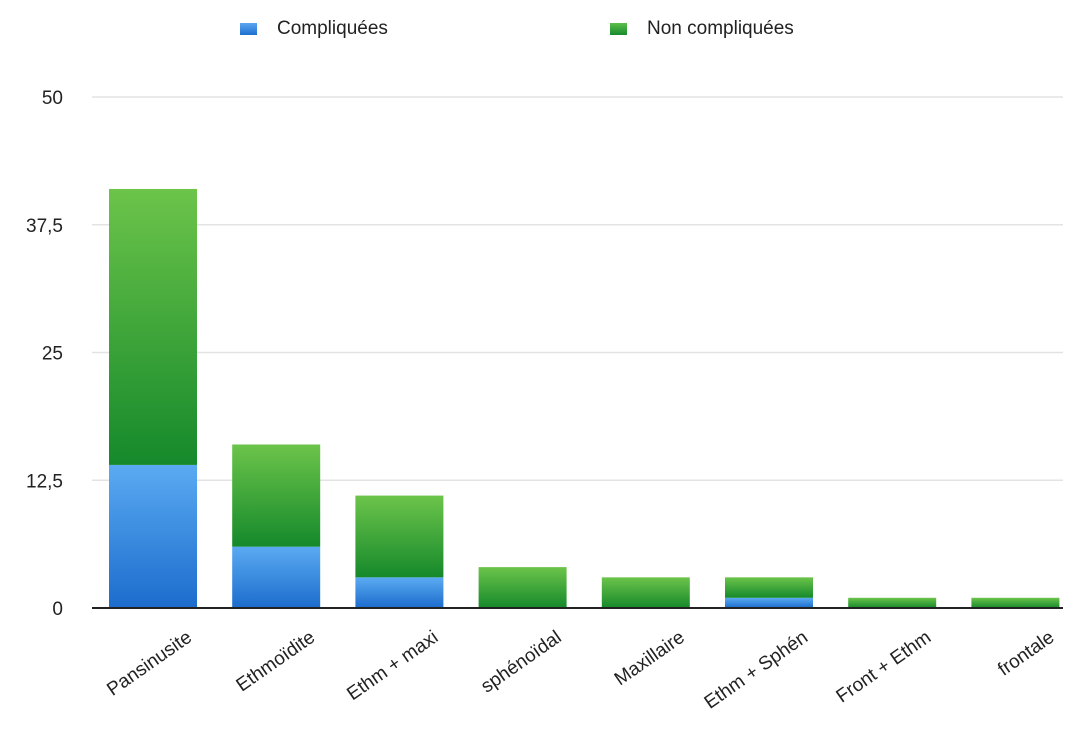 This screenshot has height=733, width=1067. Describe the element at coordinates (533, 29) in the screenshot. I see `chart-legend: Compliquées Non compliquées` at that location.